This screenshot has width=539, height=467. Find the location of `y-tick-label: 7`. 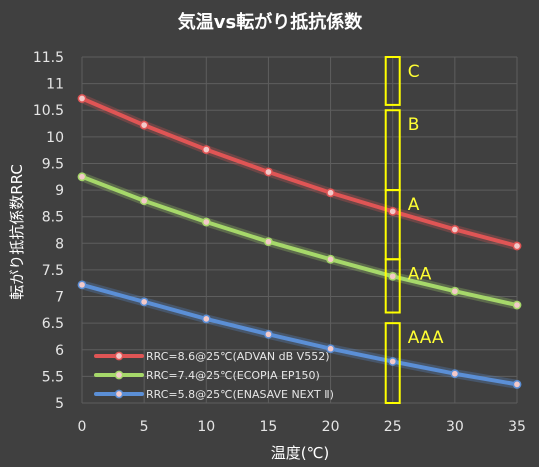

y-tick-label: 7 is located at coordinates (59, 298).